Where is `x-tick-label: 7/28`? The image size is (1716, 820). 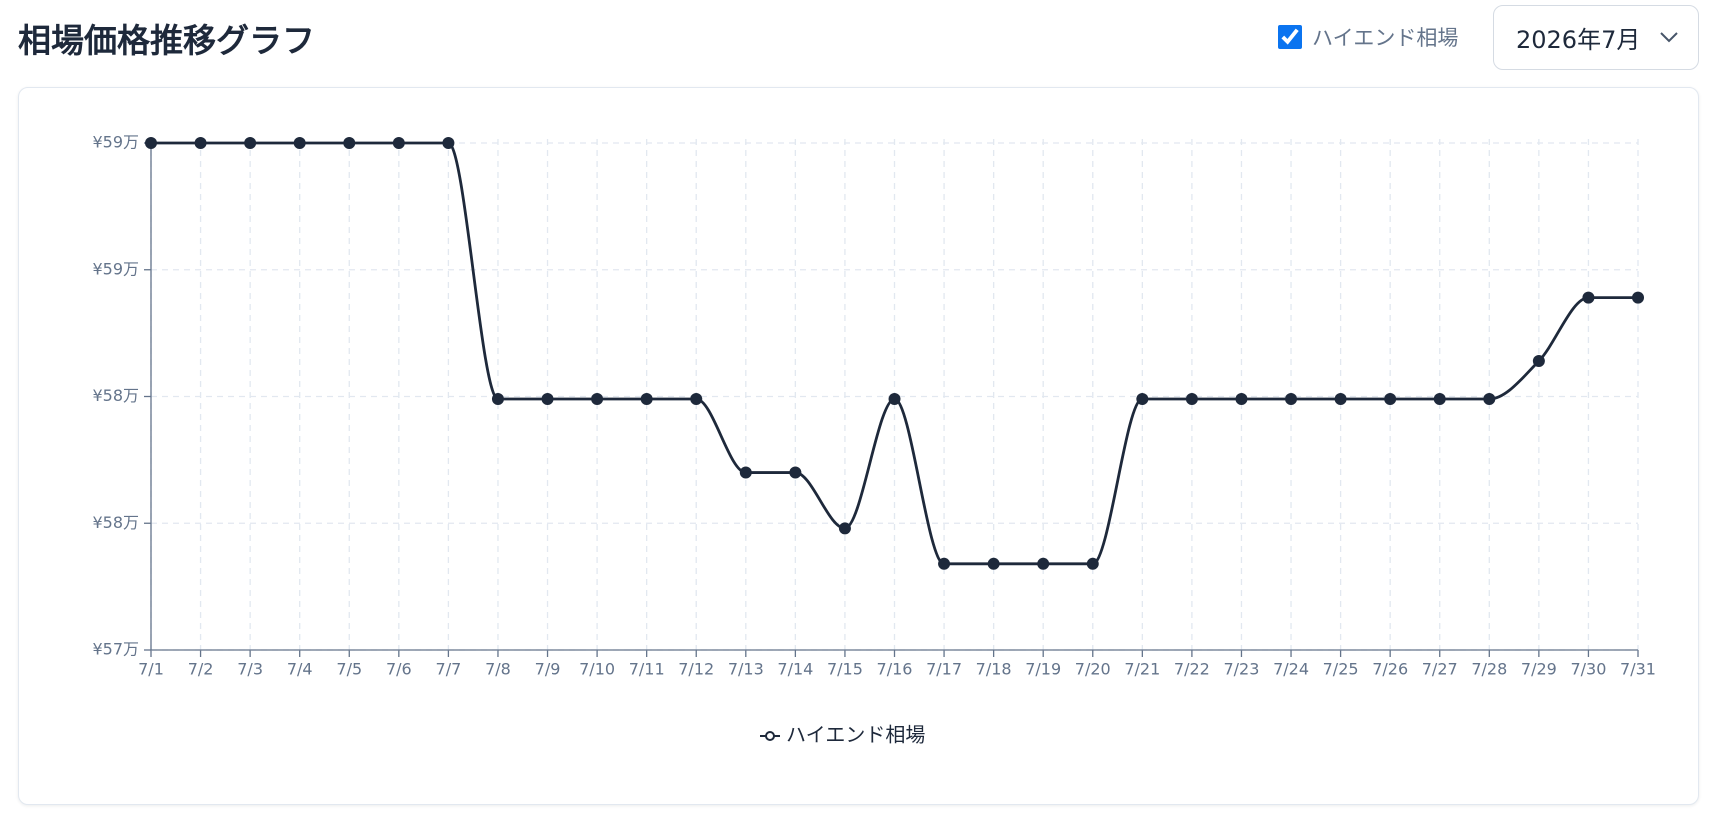
x-tick-label: 7/28 is located at coordinates (1489, 669).